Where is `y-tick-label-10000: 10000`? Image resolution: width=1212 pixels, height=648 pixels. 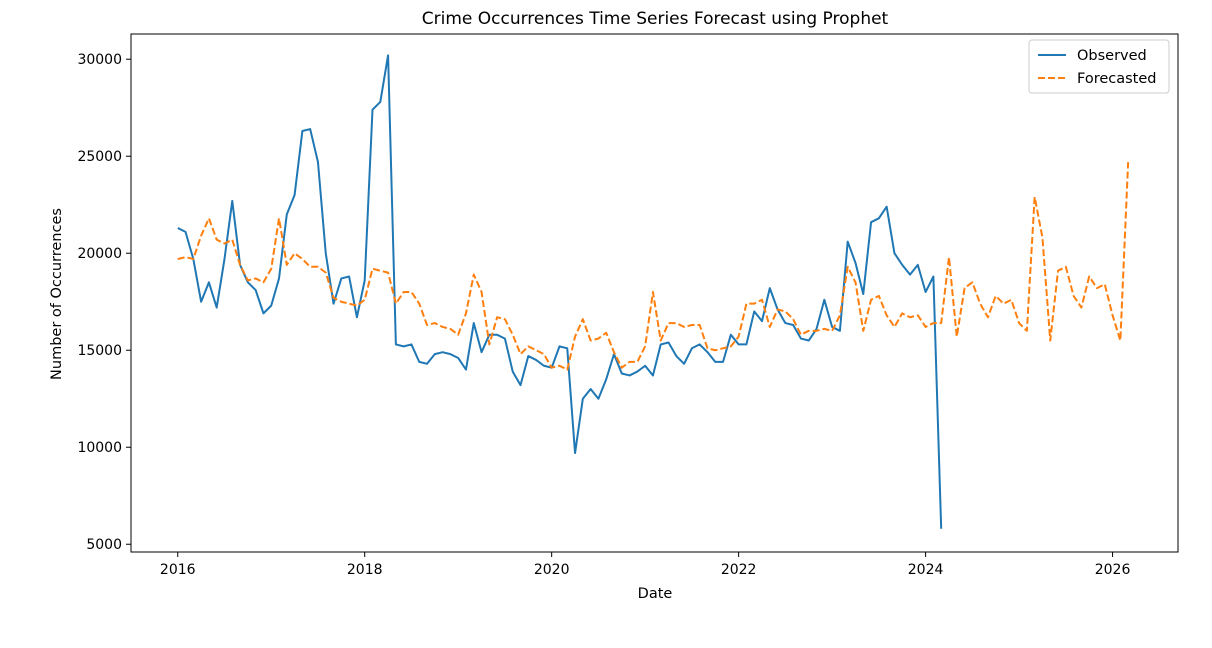
y-tick-label-10000: 10000 is located at coordinates (99, 448).